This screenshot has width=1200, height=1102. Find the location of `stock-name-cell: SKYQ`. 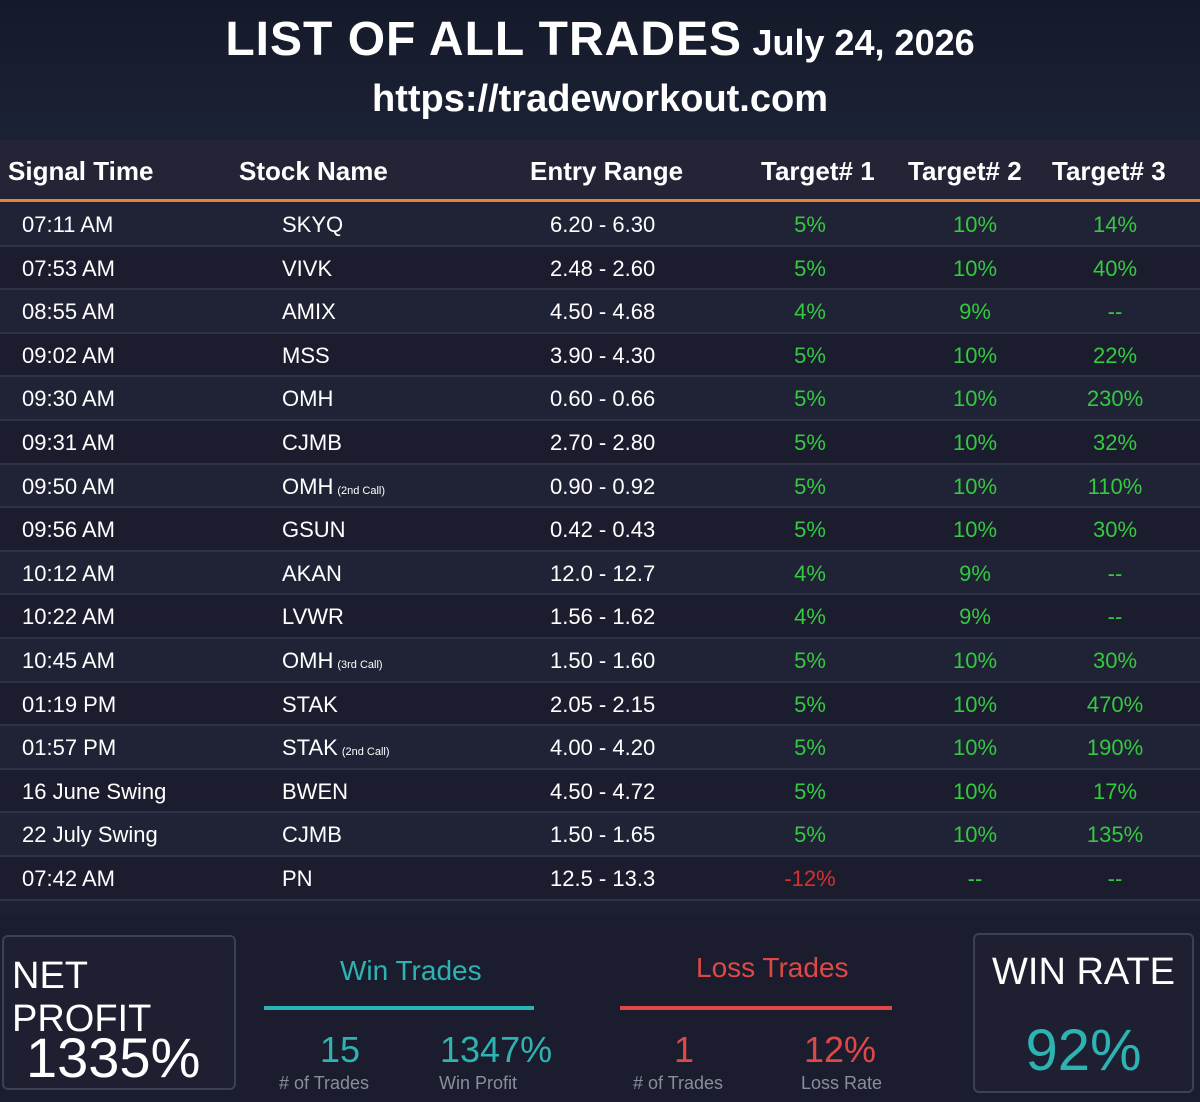

stock-name-cell: SKYQ is located at coordinates (312, 225).